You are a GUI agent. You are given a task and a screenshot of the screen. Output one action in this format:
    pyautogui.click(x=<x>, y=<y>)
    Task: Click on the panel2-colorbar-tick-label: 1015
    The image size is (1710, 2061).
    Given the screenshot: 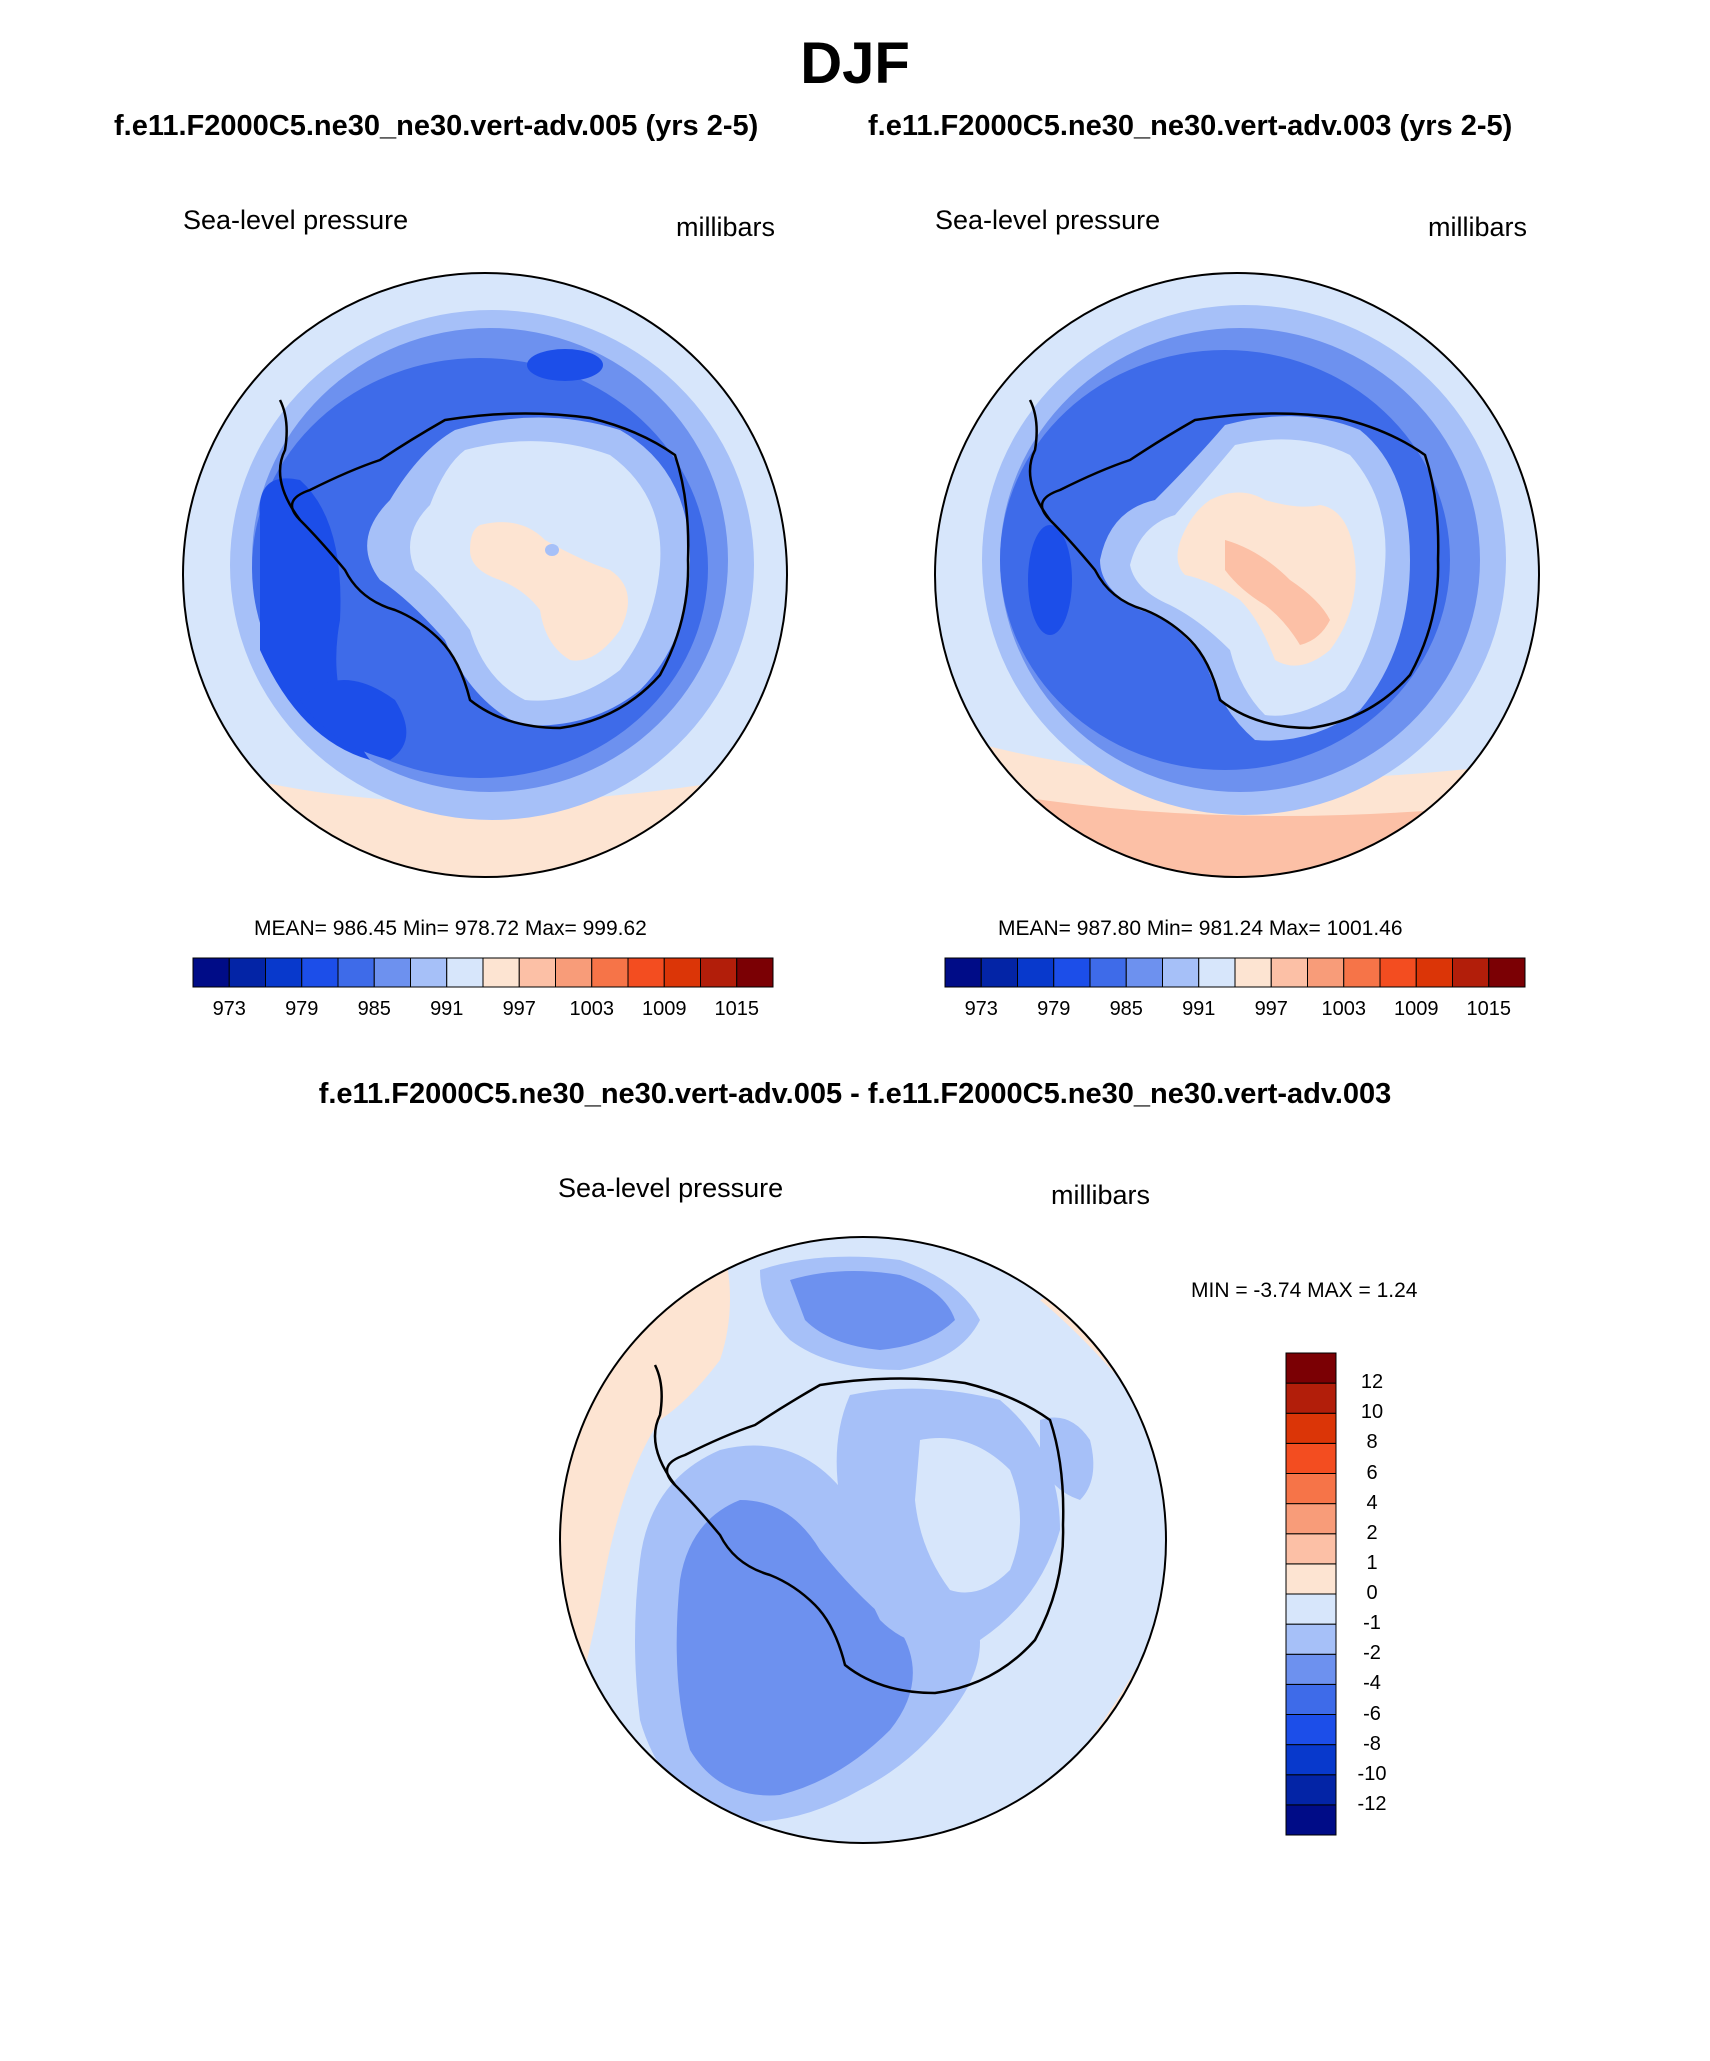 What is the action you would take?
    pyautogui.click(x=1489, y=1009)
    